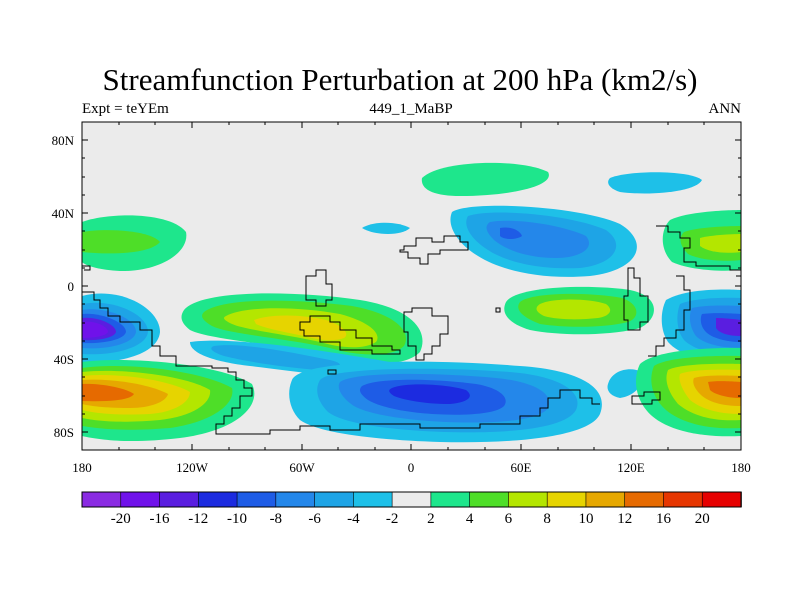 Image resolution: width=800 pixels, height=600 pixels. Describe the element at coordinates (276, 519) in the screenshot. I see `colorbar-label: -8` at that location.